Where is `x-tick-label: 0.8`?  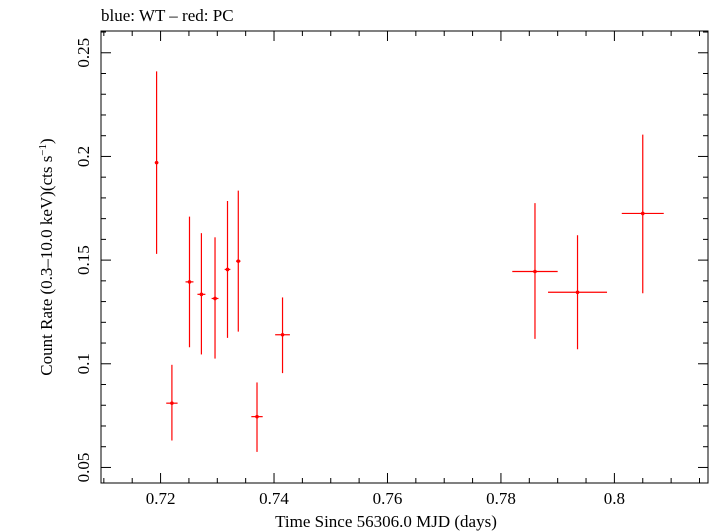
x-tick-label: 0.8 is located at coordinates (614, 498).